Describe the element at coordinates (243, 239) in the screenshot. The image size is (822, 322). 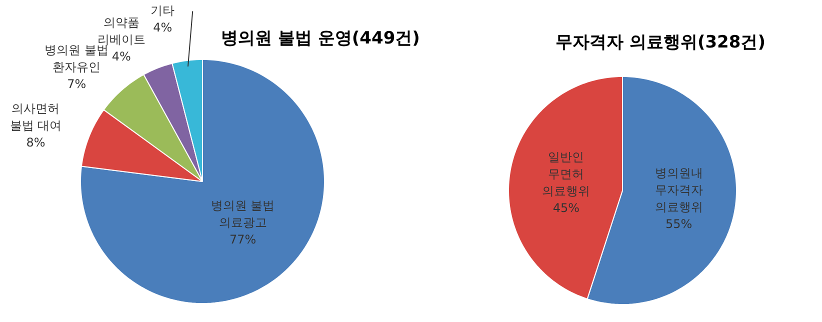
I see `data-label: 77%` at that location.